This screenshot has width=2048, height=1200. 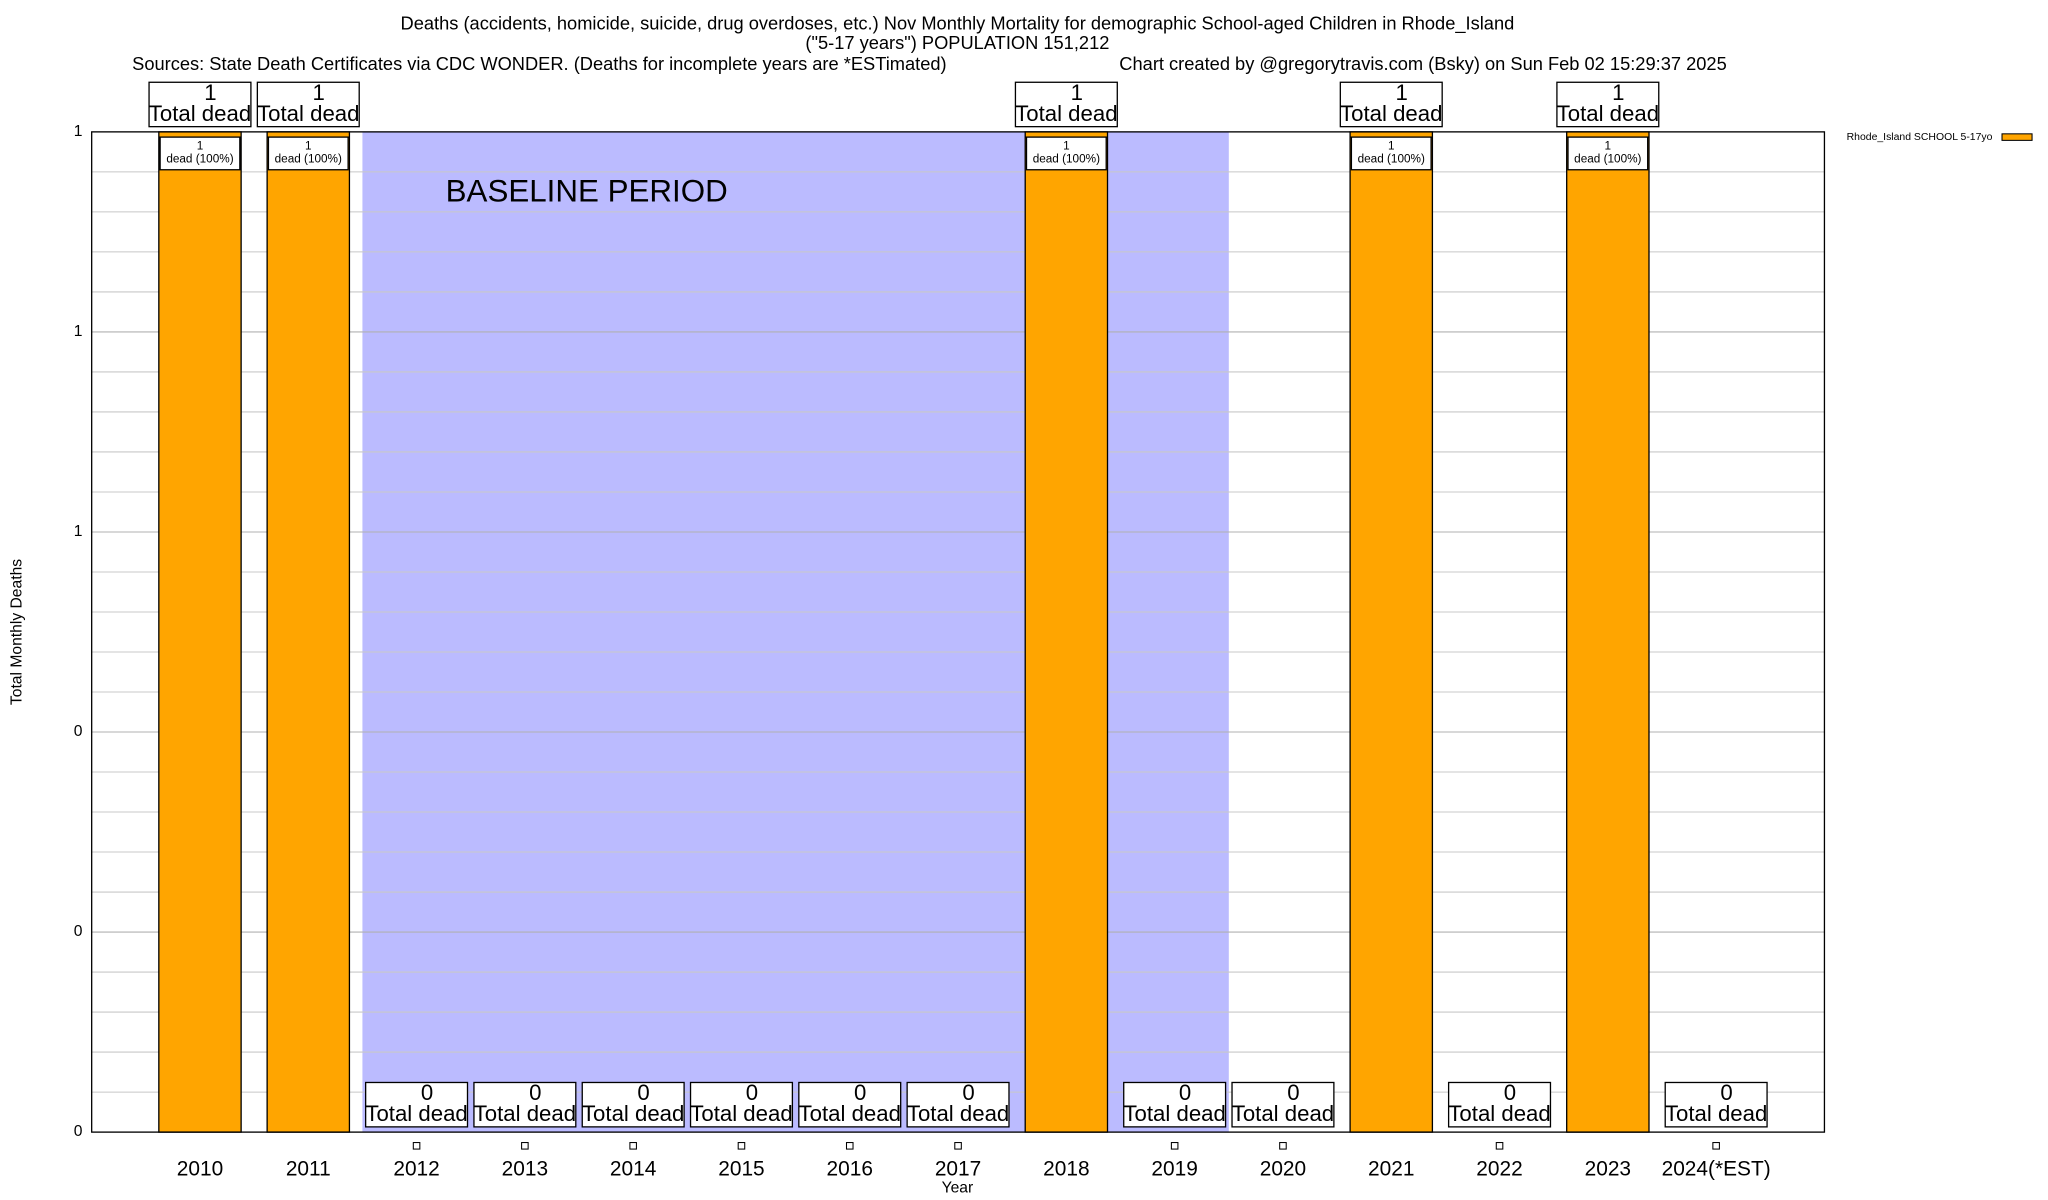 What do you see at coordinates (1066, 1168) in the screenshot?
I see `x-tick-label: 2018` at bounding box center [1066, 1168].